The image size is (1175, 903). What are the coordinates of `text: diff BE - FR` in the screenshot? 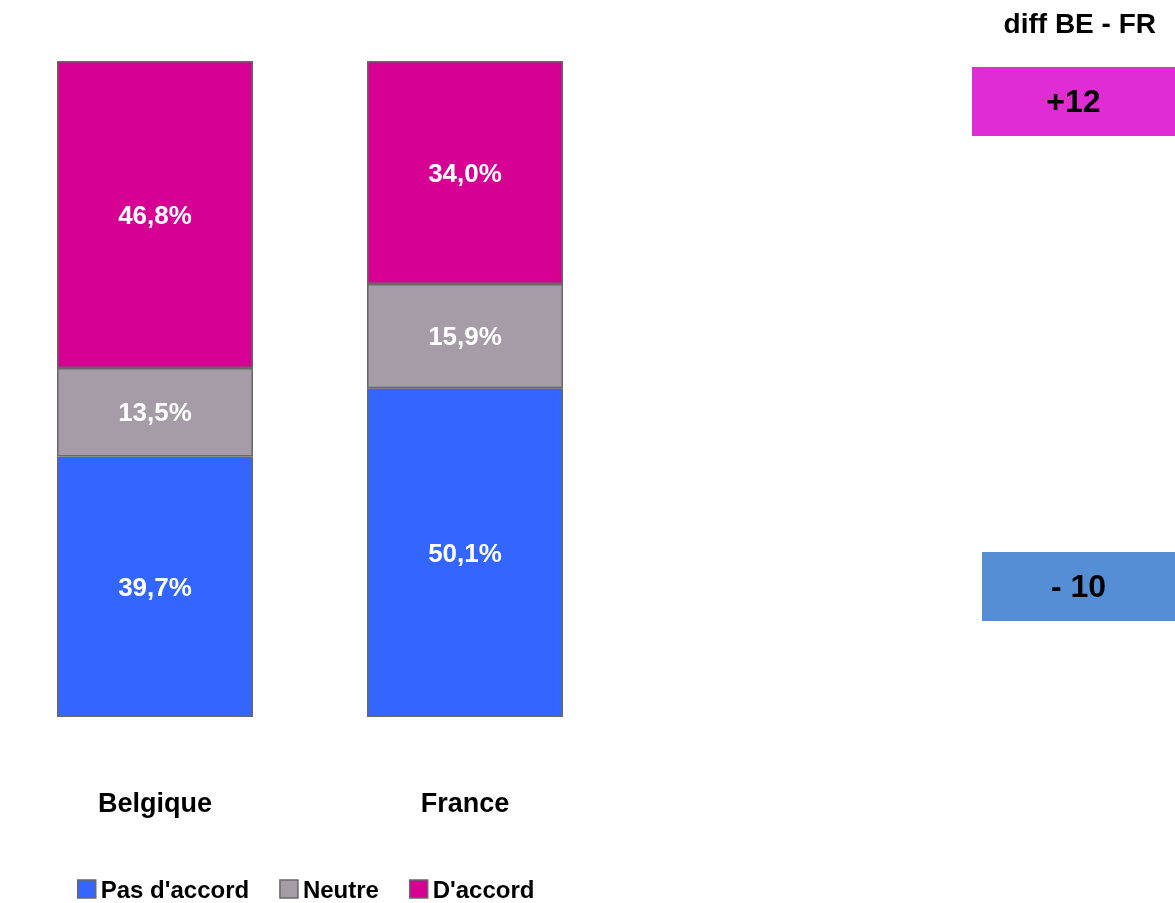 It's located at (1080, 23).